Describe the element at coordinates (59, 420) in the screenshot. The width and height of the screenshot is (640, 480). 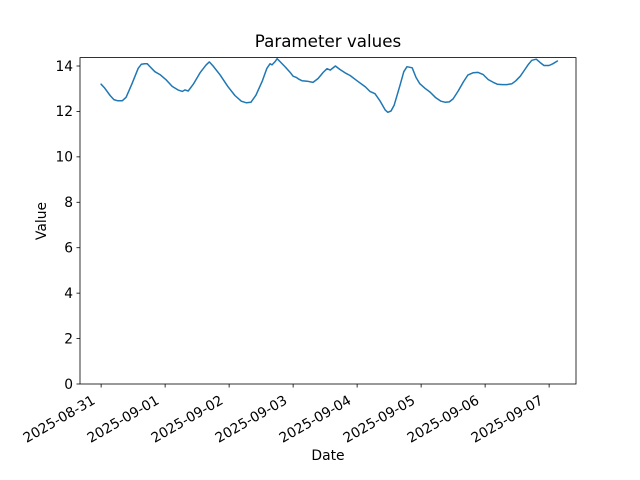
I see `x-tick-label: 2025-08-31` at that location.